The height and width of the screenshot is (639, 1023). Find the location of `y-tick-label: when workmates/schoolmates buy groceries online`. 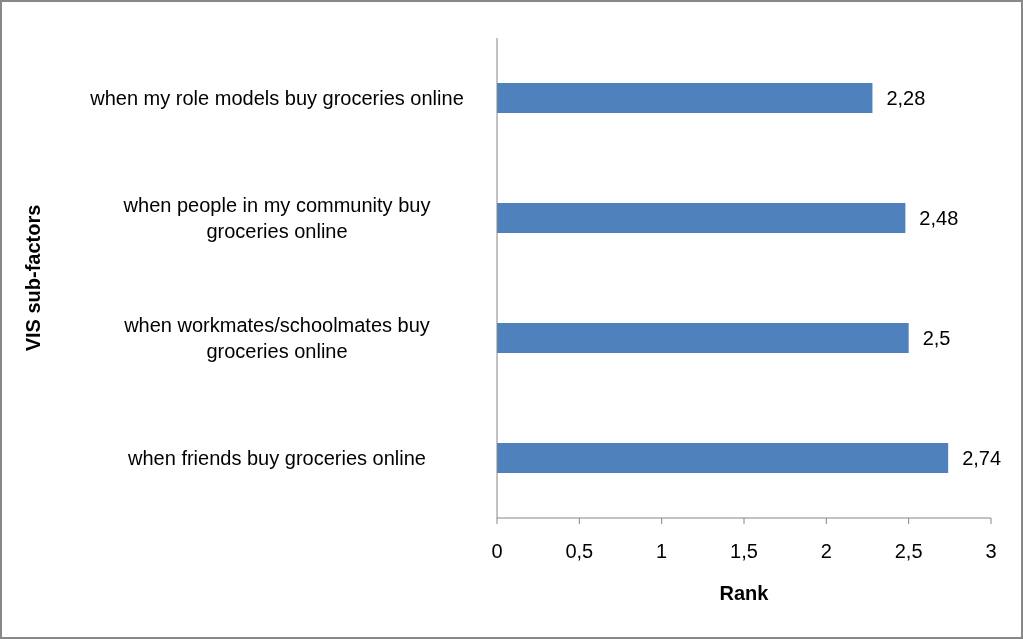

y-tick-label: when workmates/schoolmates buy groceries online is located at coordinates (276, 338).